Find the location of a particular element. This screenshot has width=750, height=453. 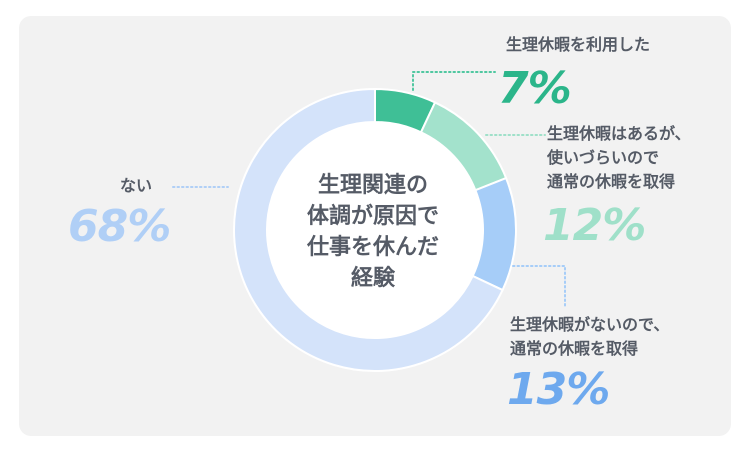

label-used-leave: 生理休暇を利用した is located at coordinates (578, 44).